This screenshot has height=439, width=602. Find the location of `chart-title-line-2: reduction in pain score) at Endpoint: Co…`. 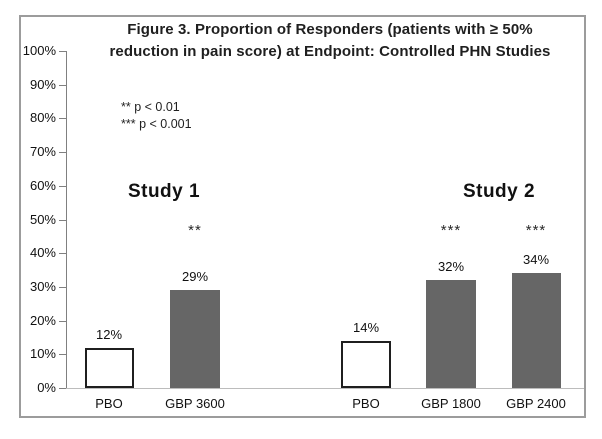

chart-title-line-2: reduction in pain score) at Endpoint: Co… is located at coordinates (330, 51).